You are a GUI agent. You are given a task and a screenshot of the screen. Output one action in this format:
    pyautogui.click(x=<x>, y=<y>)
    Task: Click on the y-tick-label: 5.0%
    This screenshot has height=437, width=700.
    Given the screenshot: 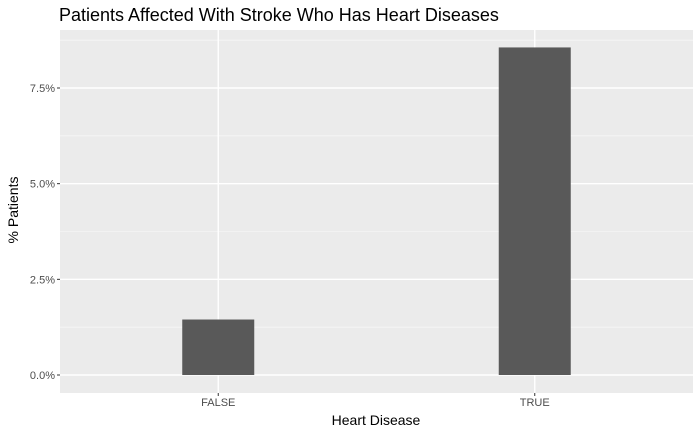 What is the action you would take?
    pyautogui.click(x=42, y=185)
    